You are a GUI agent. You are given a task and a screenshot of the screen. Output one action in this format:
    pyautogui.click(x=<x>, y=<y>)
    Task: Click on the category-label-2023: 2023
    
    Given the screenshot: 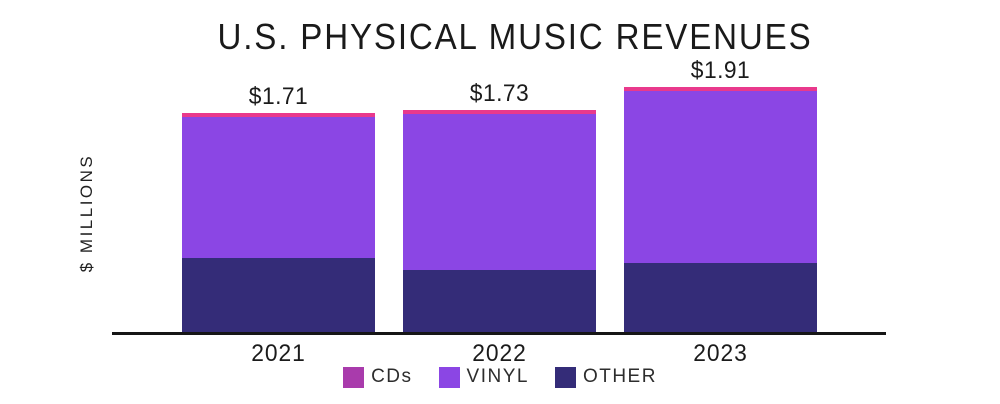 What is the action you would take?
    pyautogui.click(x=720, y=353)
    